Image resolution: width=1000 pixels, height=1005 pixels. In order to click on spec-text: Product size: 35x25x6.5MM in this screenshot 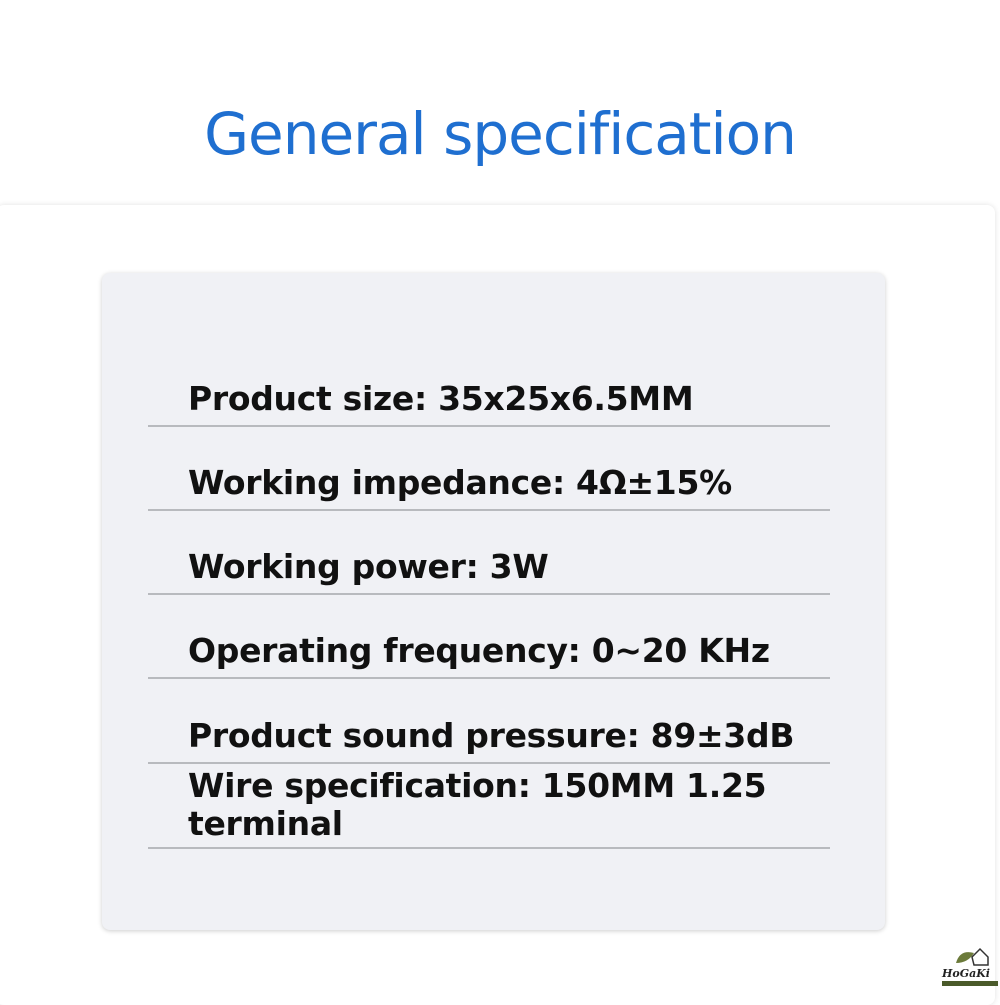, I will do `click(441, 398)`.